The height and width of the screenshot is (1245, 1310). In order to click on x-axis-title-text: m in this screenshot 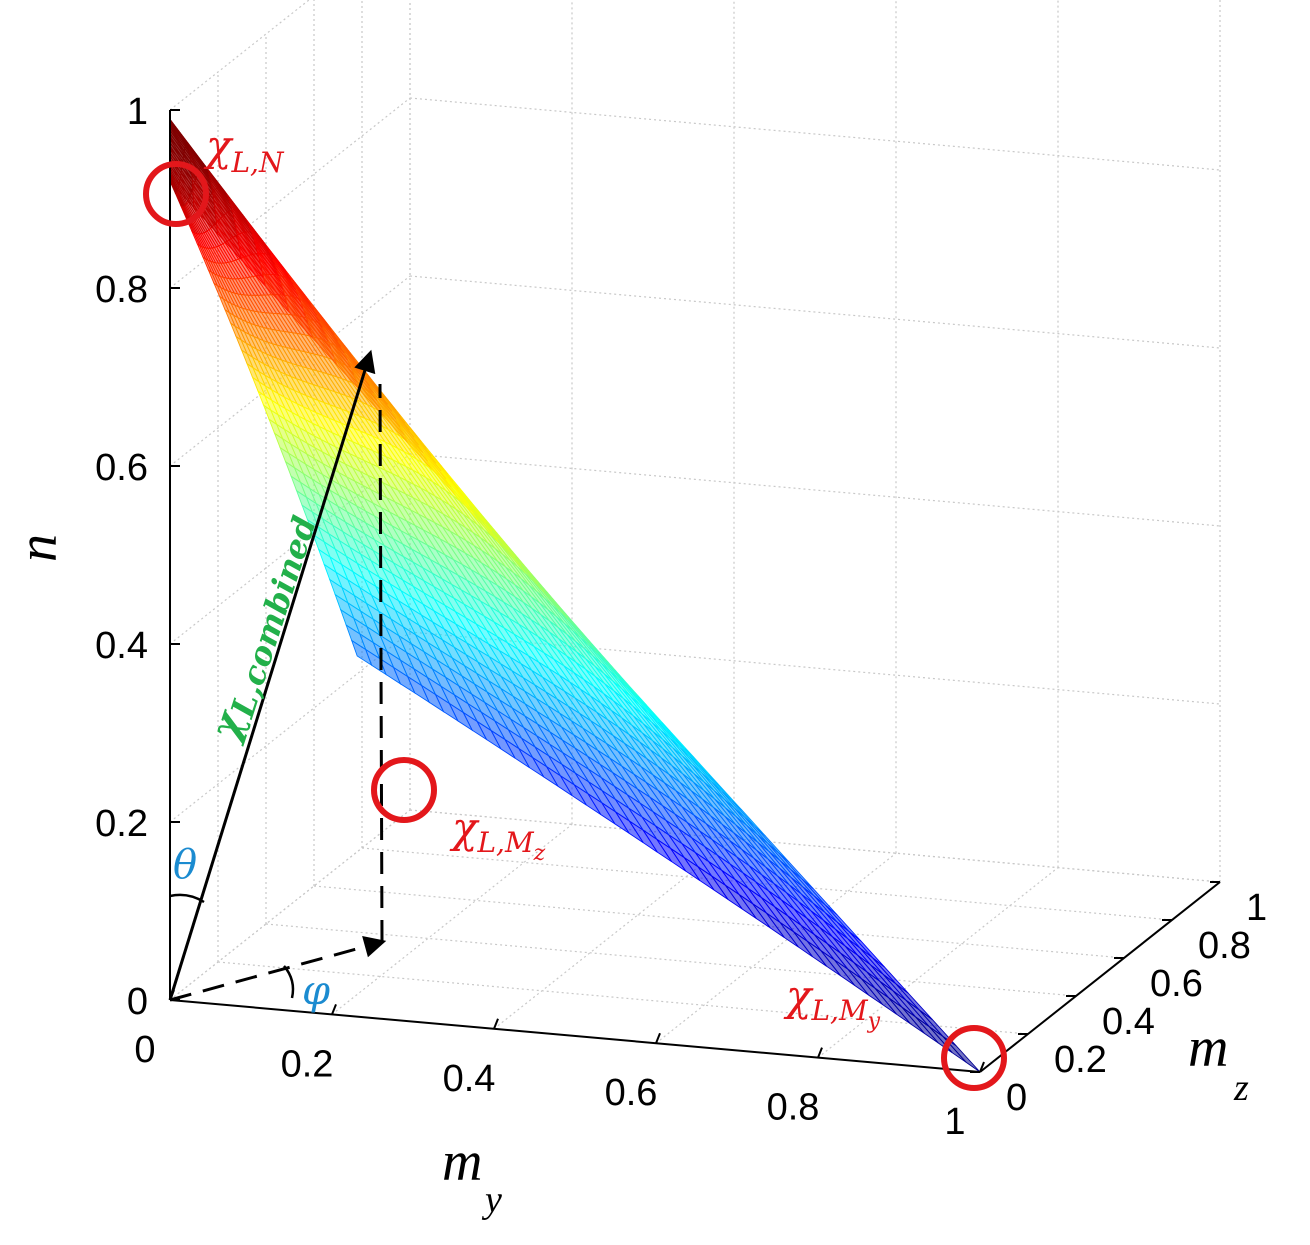, I will do `click(462, 1162)`.